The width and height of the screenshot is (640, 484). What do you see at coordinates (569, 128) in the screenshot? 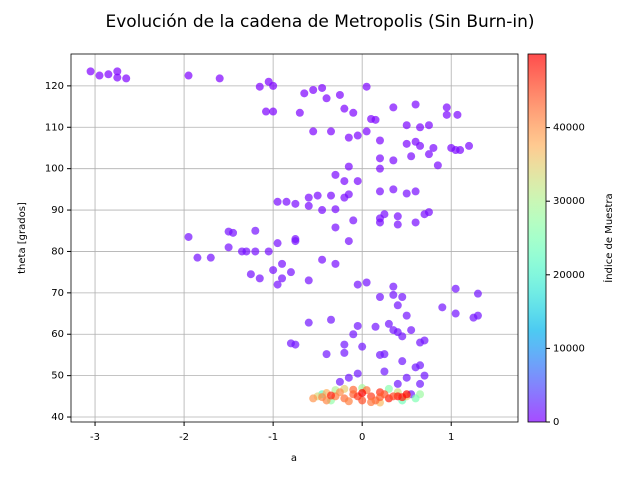
I see `colorbar-tick-label: 40000` at bounding box center [569, 128].